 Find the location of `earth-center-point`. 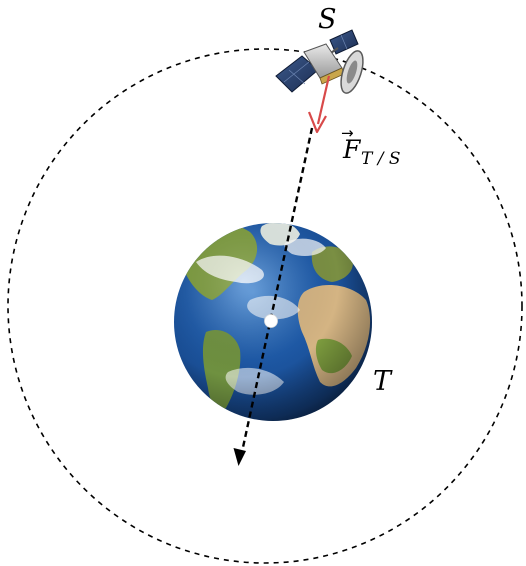

earth-center-point is located at coordinates (271, 321).